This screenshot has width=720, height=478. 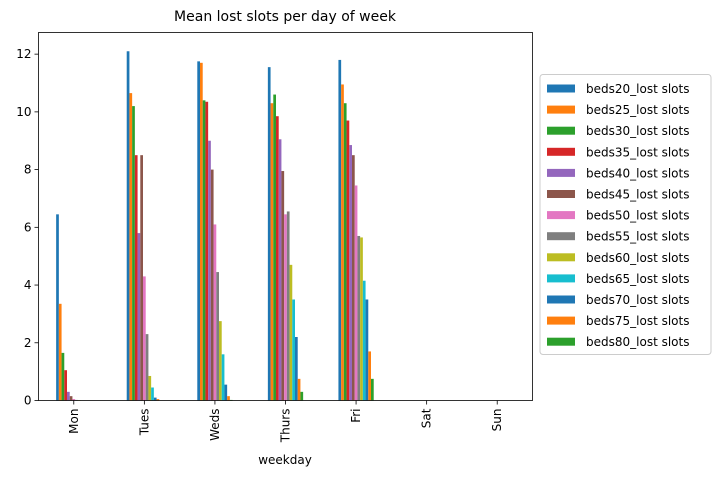 I want to click on y-tick-label: 6, so click(x=28, y=227).